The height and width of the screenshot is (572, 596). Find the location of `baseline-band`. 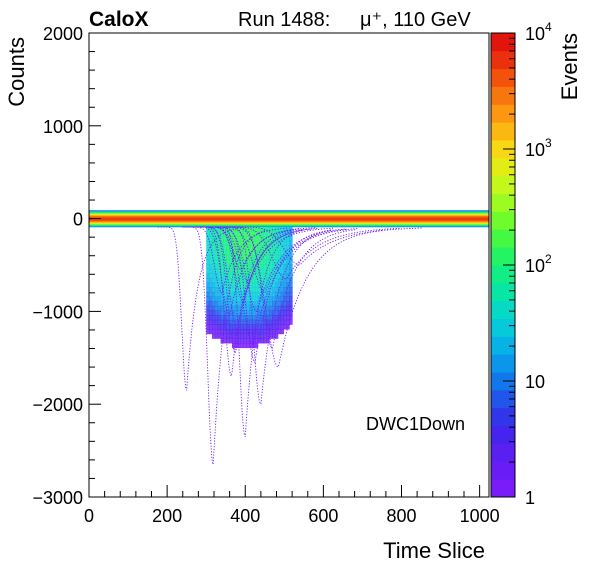

baseline-band is located at coordinates (289, 219).